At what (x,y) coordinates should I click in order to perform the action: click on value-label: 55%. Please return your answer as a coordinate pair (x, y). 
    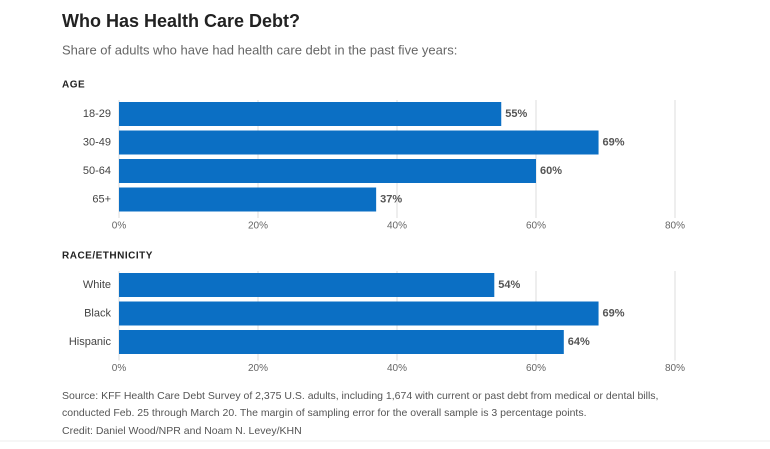
    Looking at the image, I should click on (516, 114).